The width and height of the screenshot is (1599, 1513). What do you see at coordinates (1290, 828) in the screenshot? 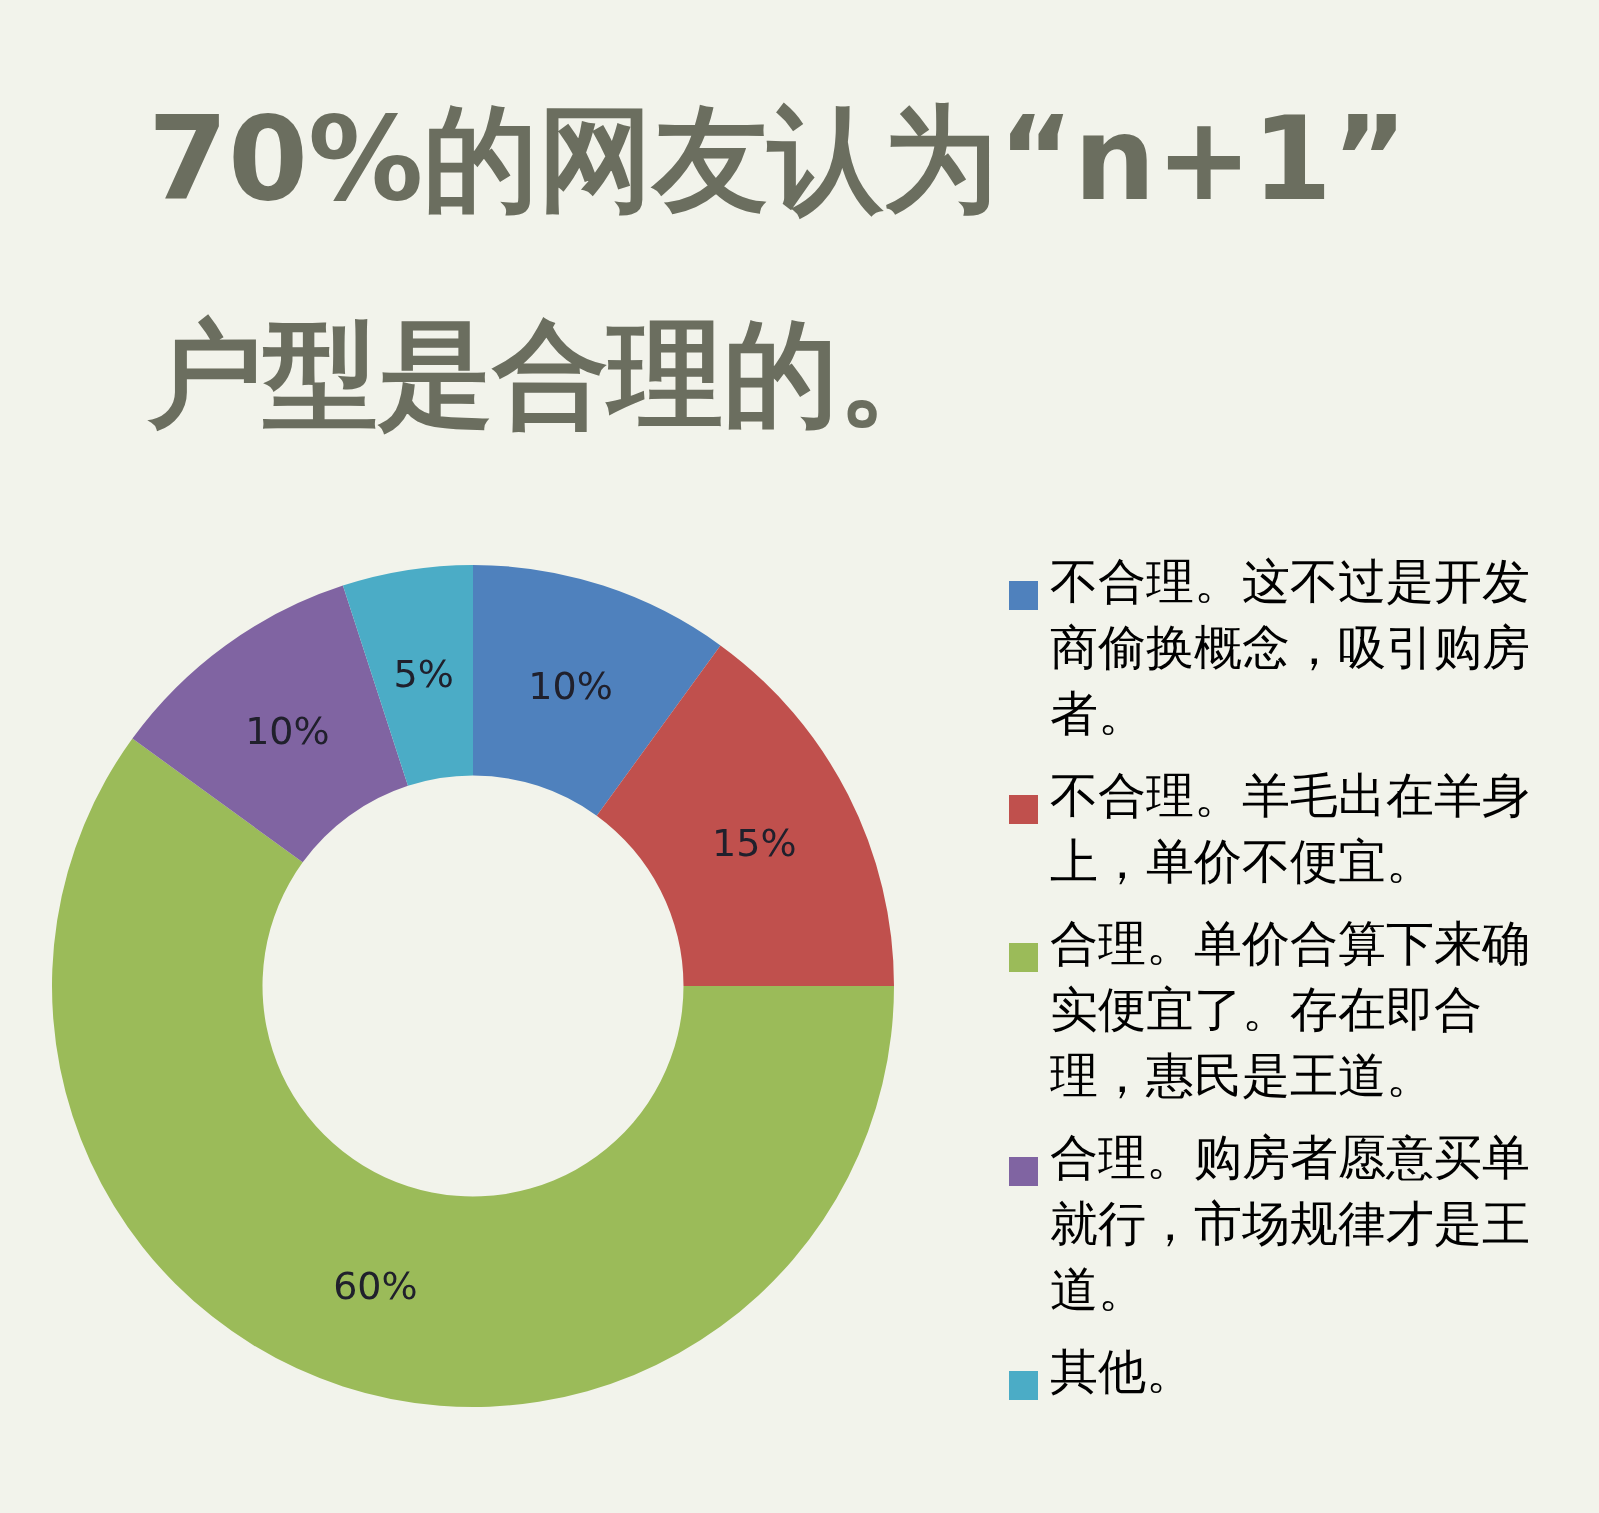
I see `legend-label: 不合理。羊毛出在羊身上，单价不便宜。` at bounding box center [1290, 828].